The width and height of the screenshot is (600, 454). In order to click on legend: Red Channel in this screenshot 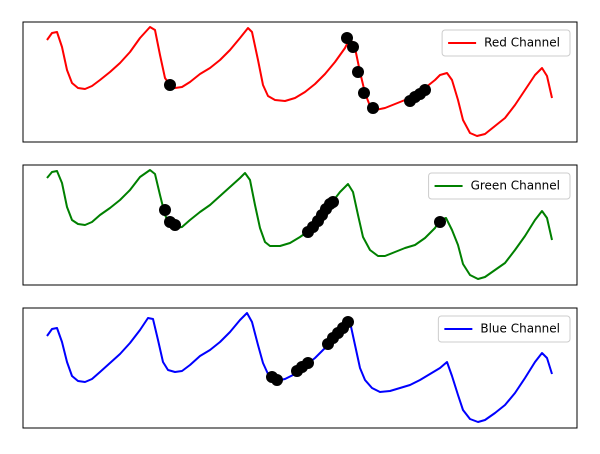, I will do `click(506, 43)`.